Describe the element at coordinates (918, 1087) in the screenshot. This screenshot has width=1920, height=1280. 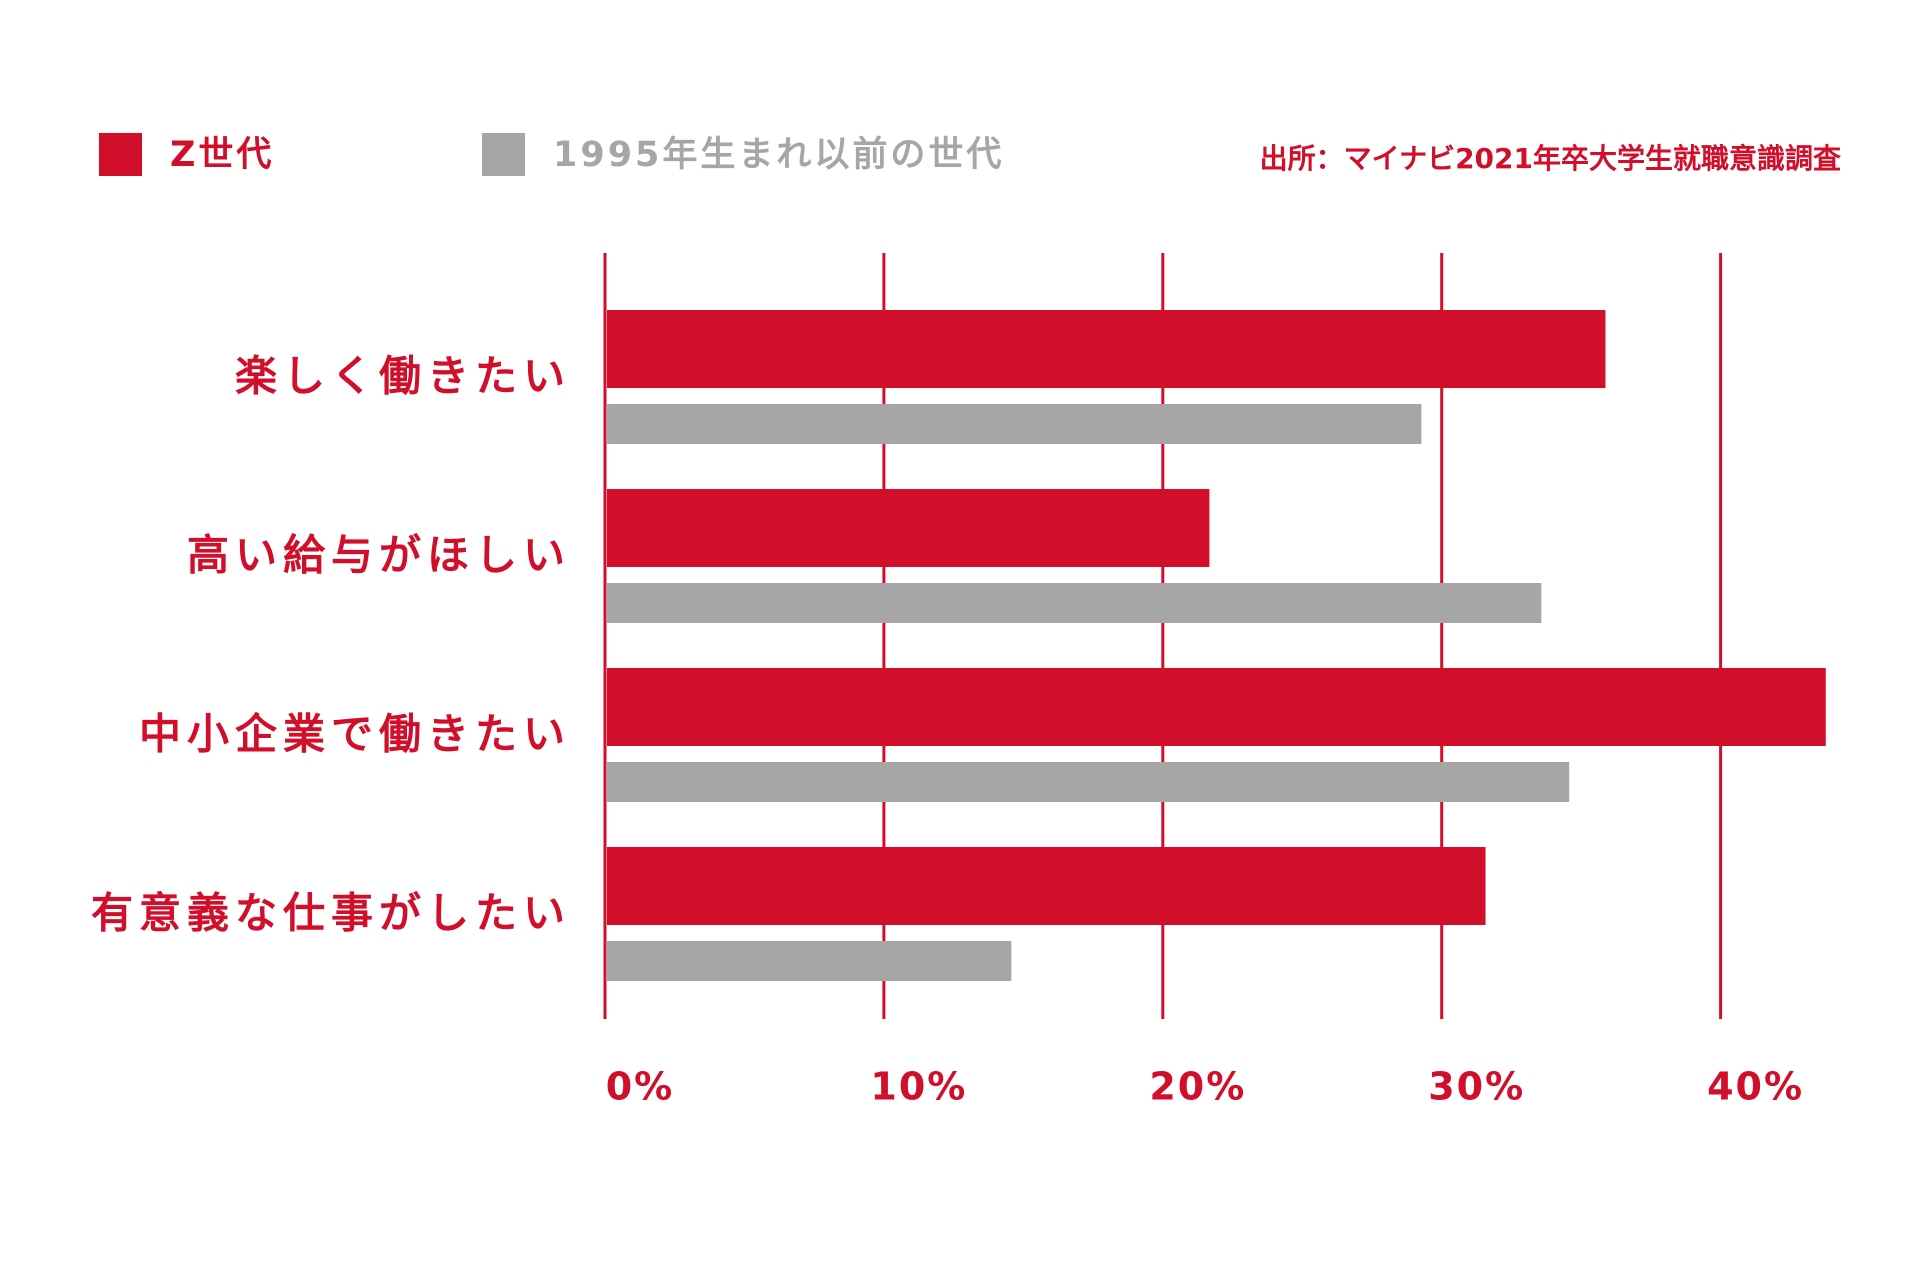
I see `x-tick-label: 10%` at that location.